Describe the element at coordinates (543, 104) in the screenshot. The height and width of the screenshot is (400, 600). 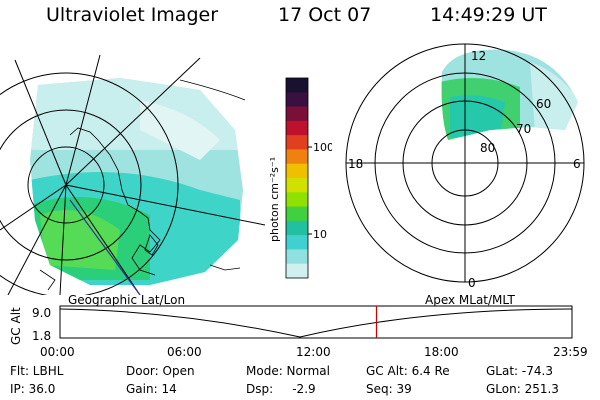
I see `mlat-label-60: 60` at that location.